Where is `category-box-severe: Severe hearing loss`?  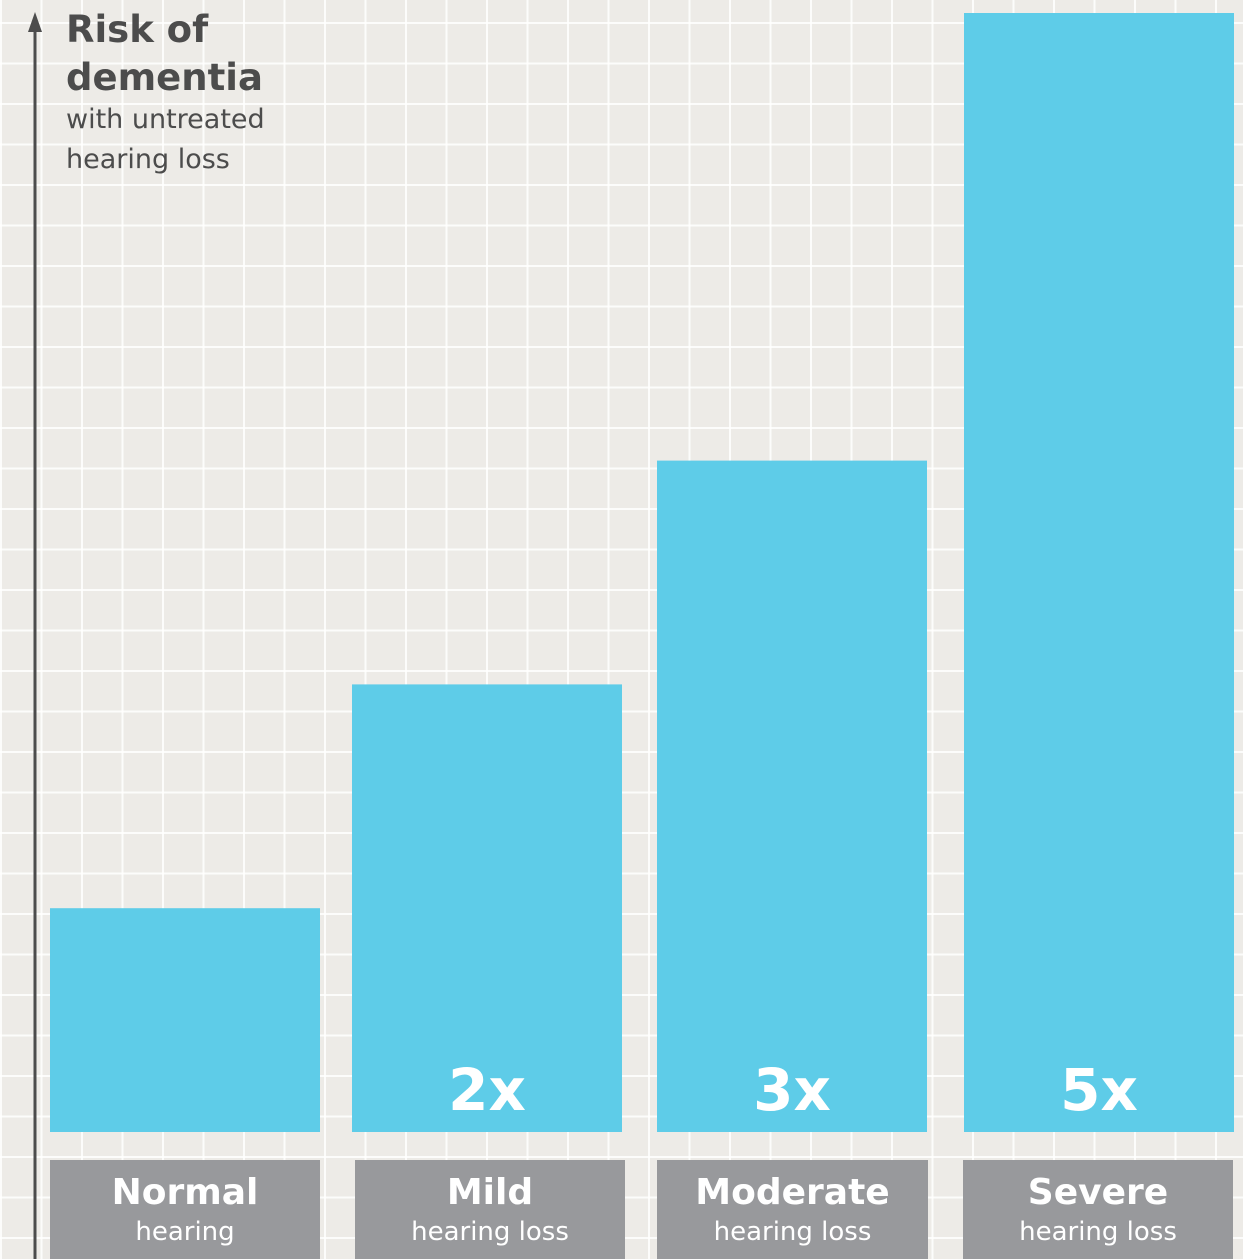
category-box-severe: Severe hearing loss is located at coordinates (1098, 1209).